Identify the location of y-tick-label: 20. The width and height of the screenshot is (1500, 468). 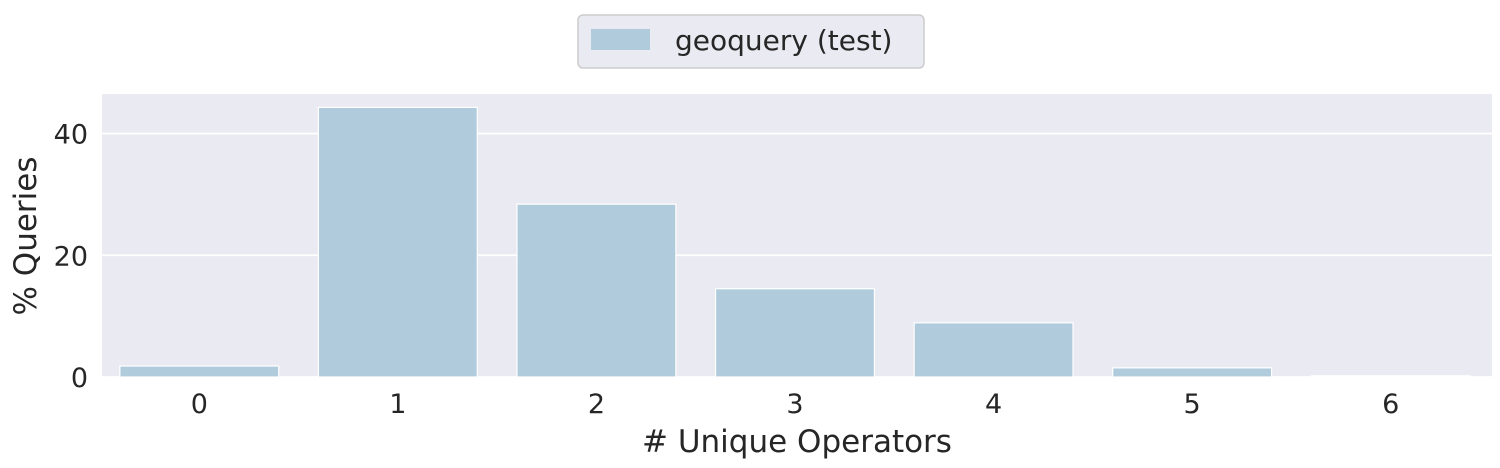
(71, 256).